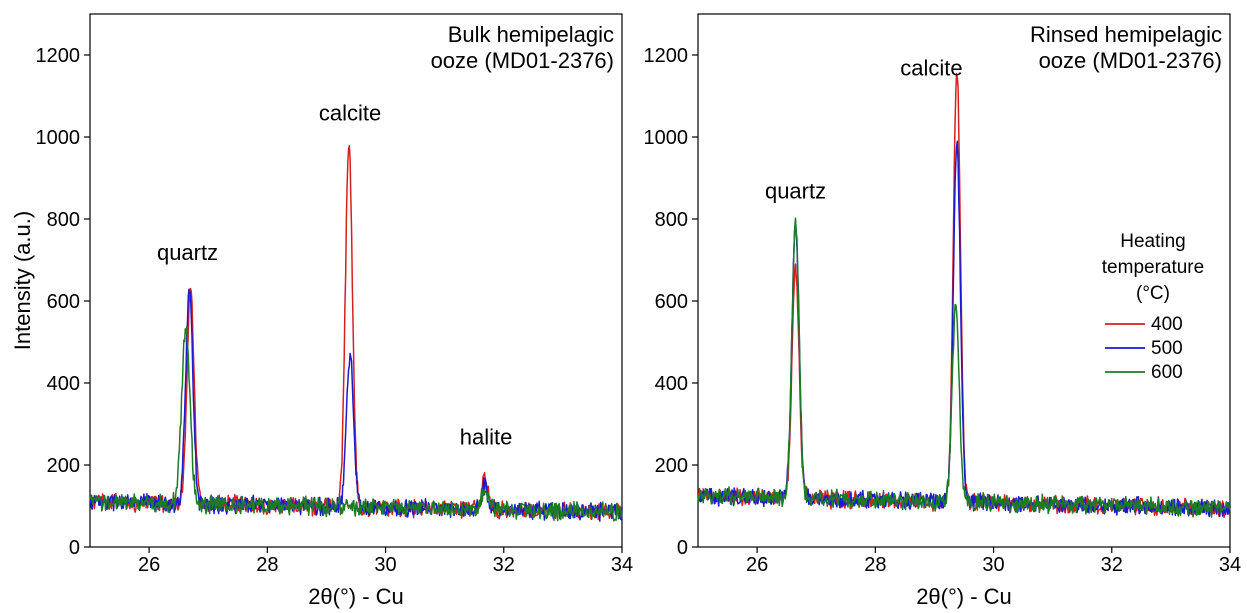 This screenshot has width=1247, height=613. Describe the element at coordinates (1167, 324) in the screenshot. I see `legend-label-400: 400` at that location.